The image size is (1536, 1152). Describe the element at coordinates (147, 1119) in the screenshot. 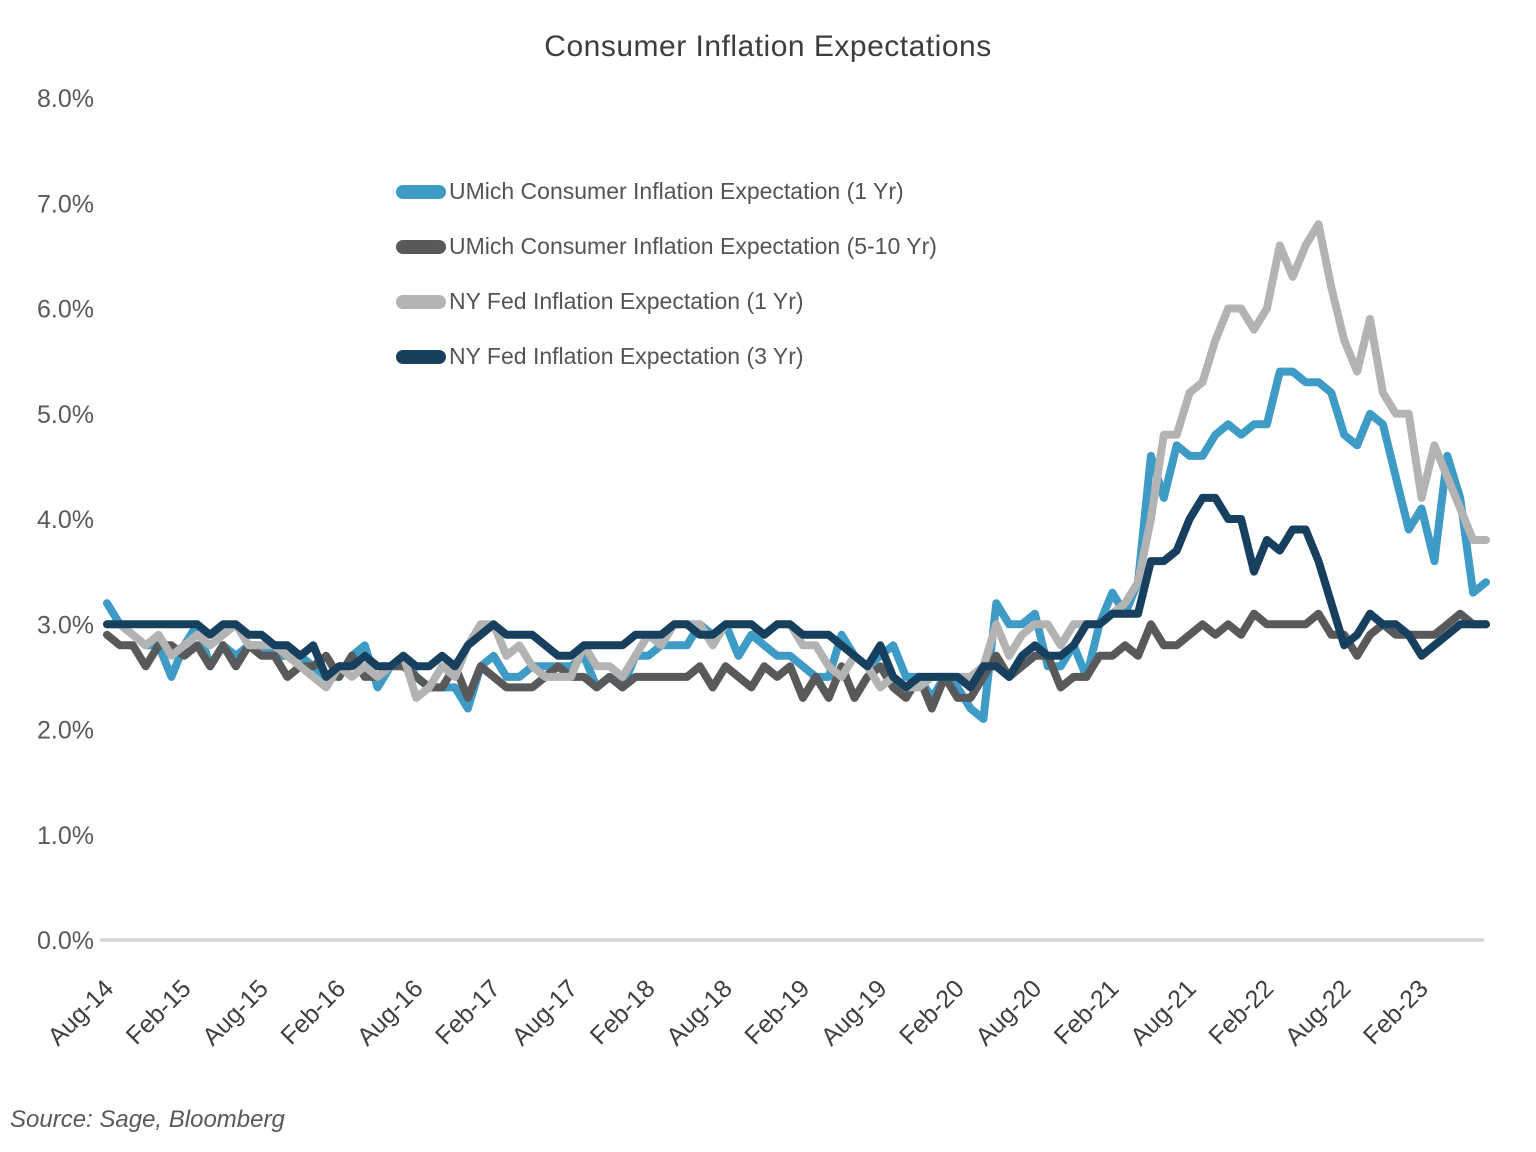

I see `source-note: Source: Sage, Bloomberg` at that location.